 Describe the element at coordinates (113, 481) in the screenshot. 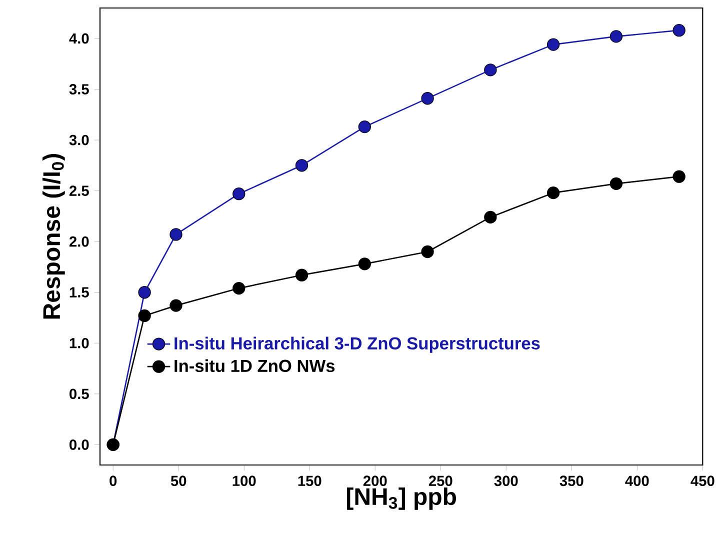

I see `x-tick-label: 0` at that location.